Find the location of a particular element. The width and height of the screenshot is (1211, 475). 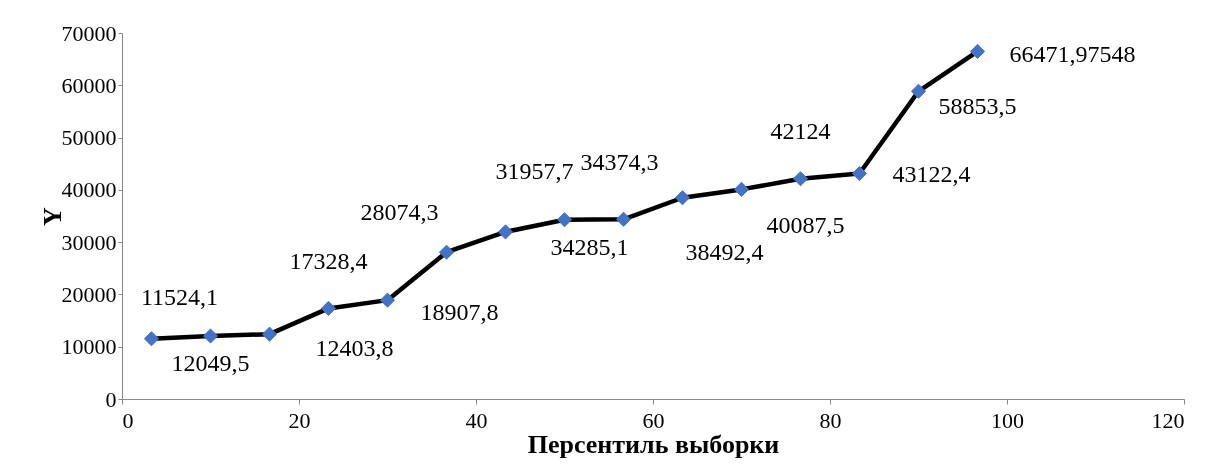

x-tick-label: 100 is located at coordinates (1007, 420).